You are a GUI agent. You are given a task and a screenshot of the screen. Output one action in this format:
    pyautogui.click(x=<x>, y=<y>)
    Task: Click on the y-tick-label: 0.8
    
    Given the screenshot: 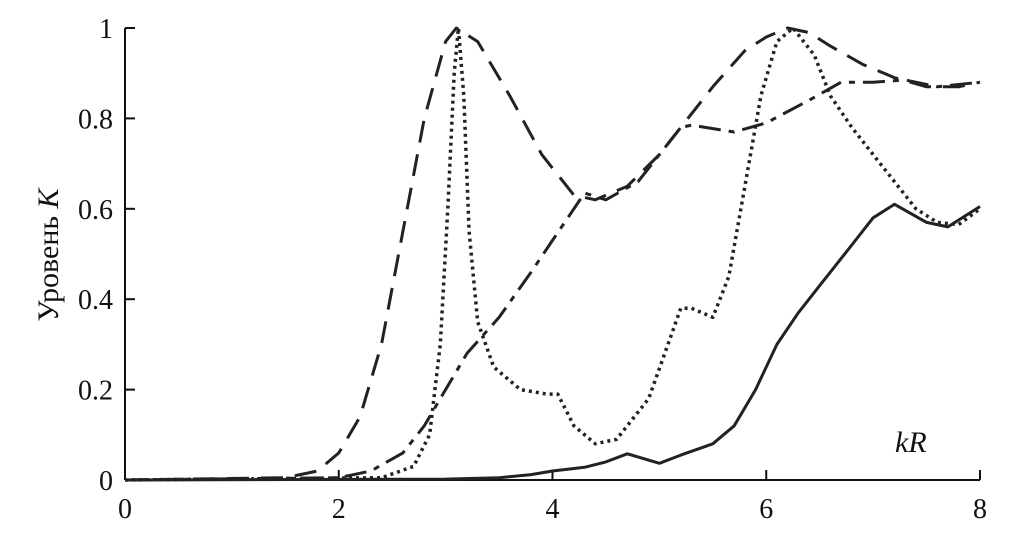 What is the action you would take?
    pyautogui.click(x=95, y=119)
    